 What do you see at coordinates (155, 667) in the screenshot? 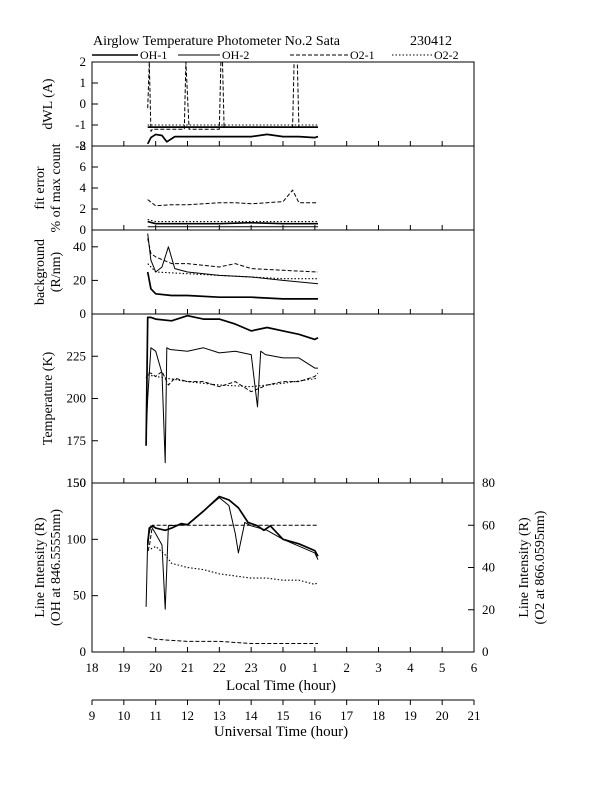
I see `local-time-tick-label: 20` at bounding box center [155, 667].